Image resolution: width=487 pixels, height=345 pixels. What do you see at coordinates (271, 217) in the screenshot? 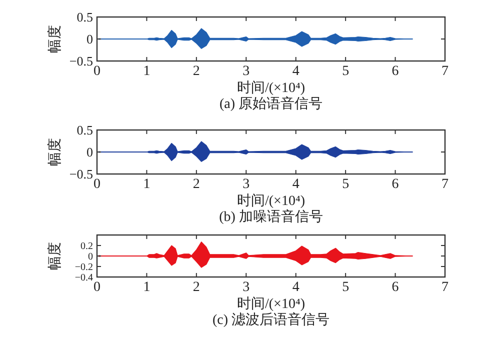
I see `text: (b) 加噪语音信号` at bounding box center [271, 217].